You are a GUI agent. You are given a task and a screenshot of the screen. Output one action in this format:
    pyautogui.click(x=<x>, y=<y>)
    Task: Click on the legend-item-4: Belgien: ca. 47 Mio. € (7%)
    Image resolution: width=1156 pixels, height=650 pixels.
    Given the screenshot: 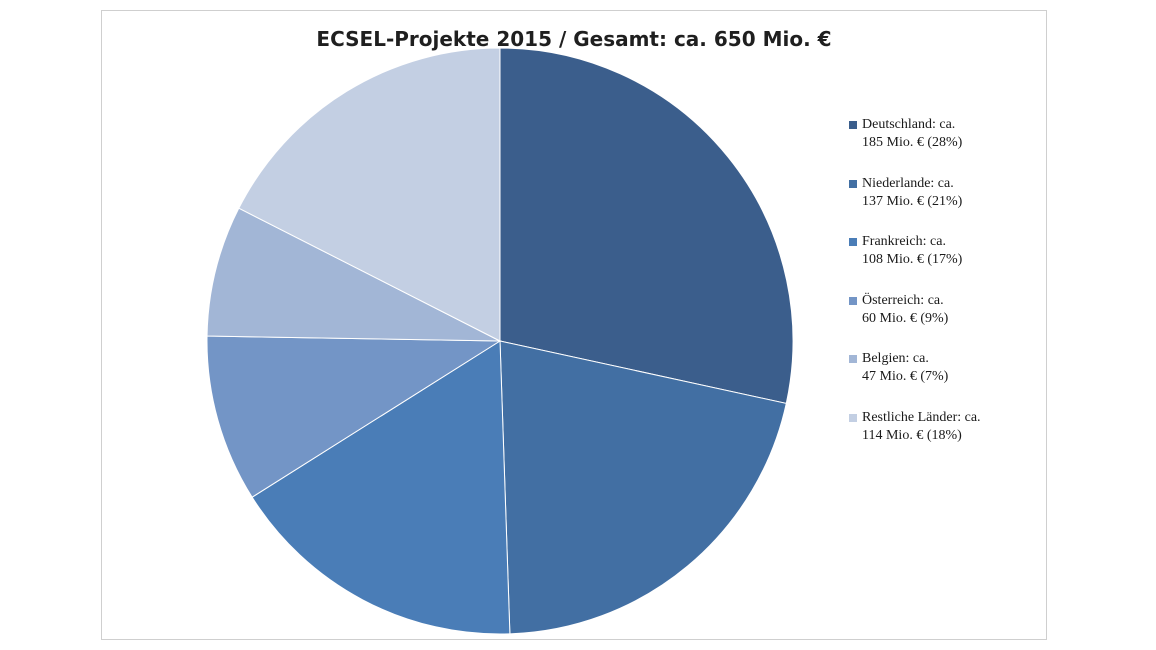 What is the action you would take?
    pyautogui.click(x=915, y=379)
    